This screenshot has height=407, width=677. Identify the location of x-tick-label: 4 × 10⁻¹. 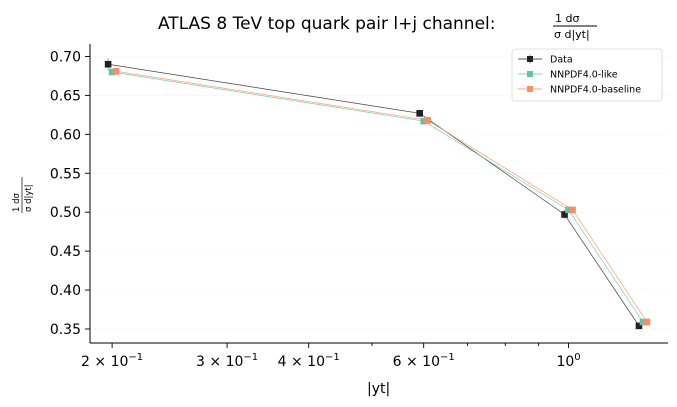
(309, 361).